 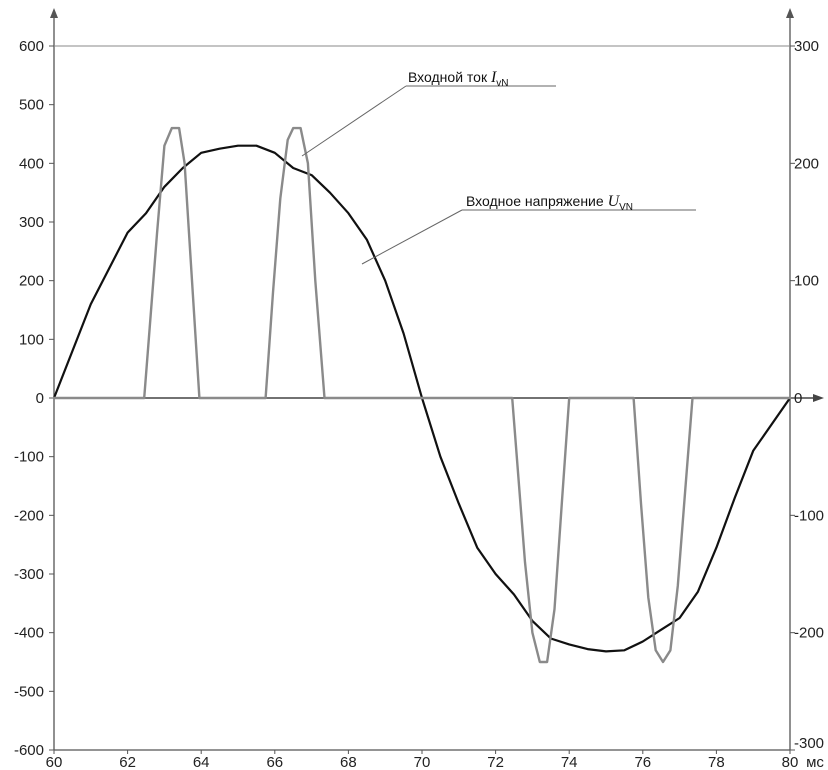 I want to click on y-left-tick-label: -100, so click(x=29, y=457).